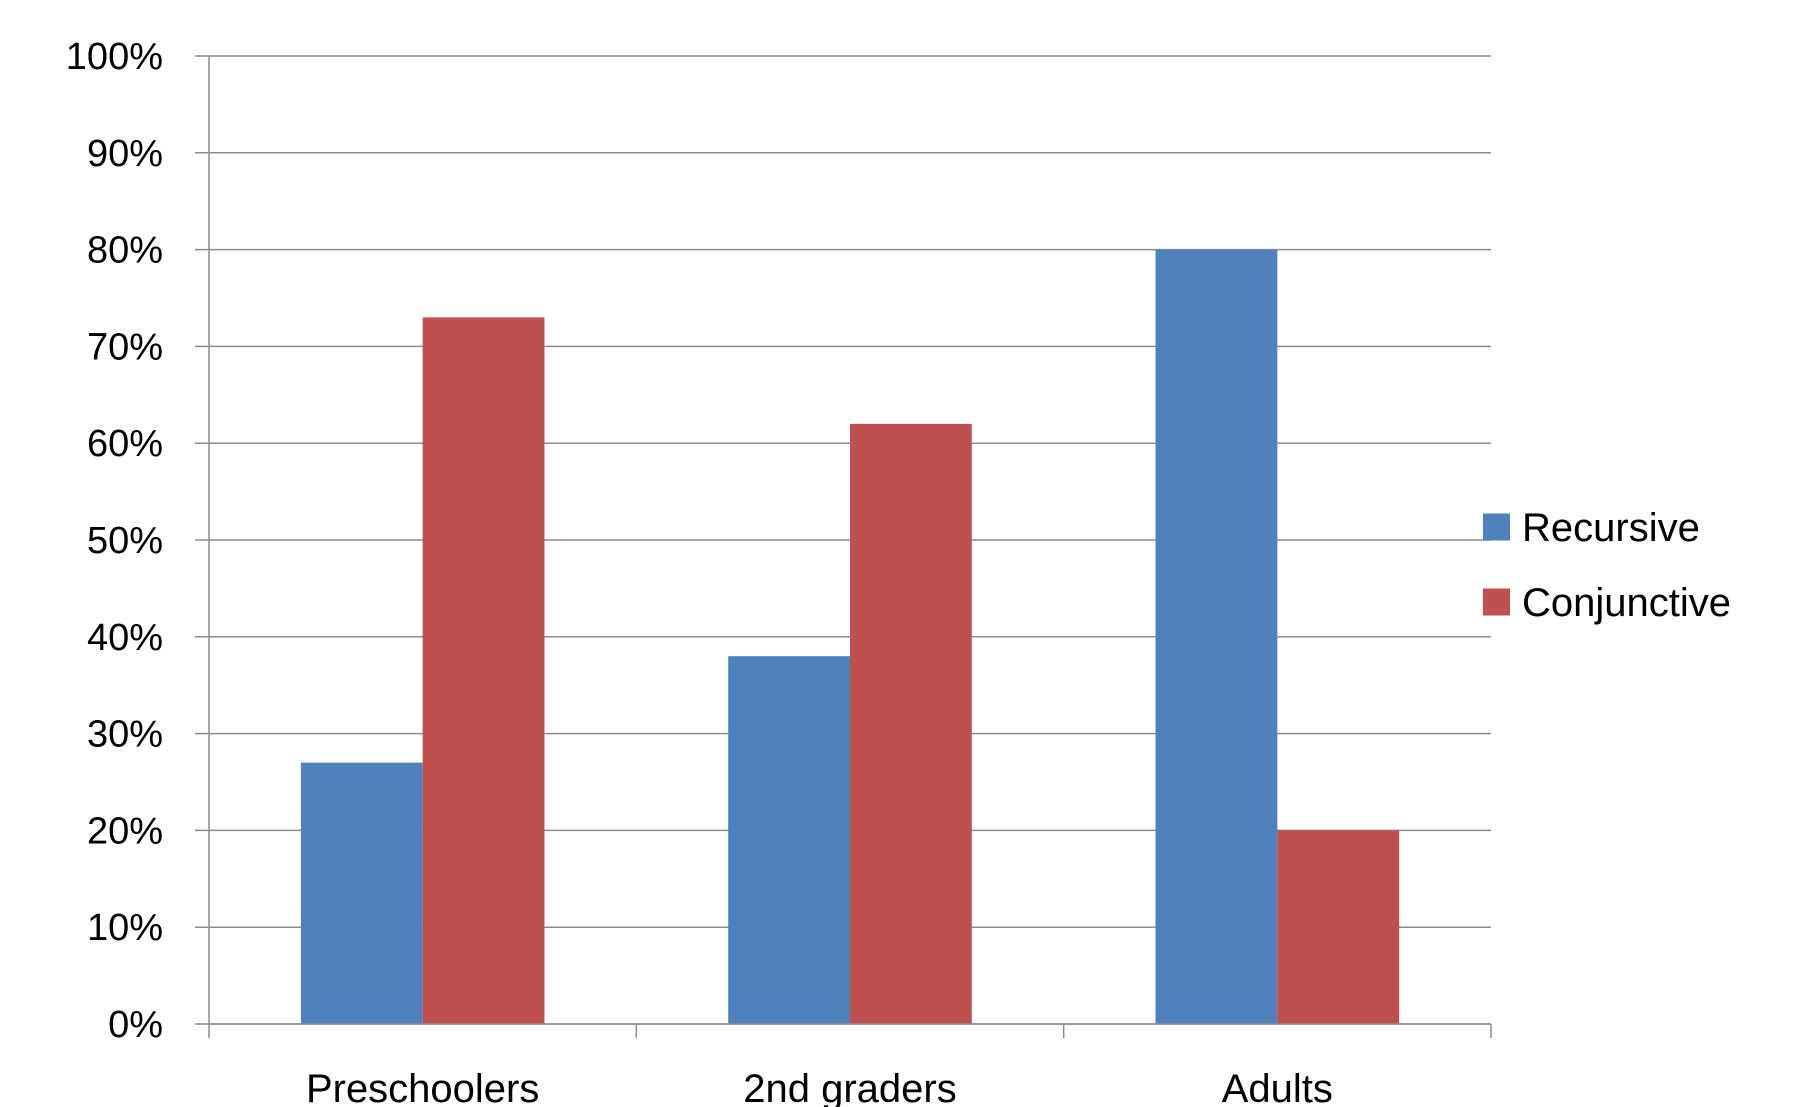 The height and width of the screenshot is (1107, 1793). I want to click on y-tick-label: 50%, so click(125, 541).